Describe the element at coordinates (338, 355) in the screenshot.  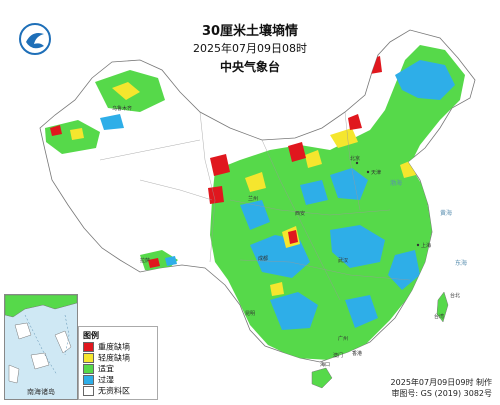
I see `label-aomen: 澳门` at that location.